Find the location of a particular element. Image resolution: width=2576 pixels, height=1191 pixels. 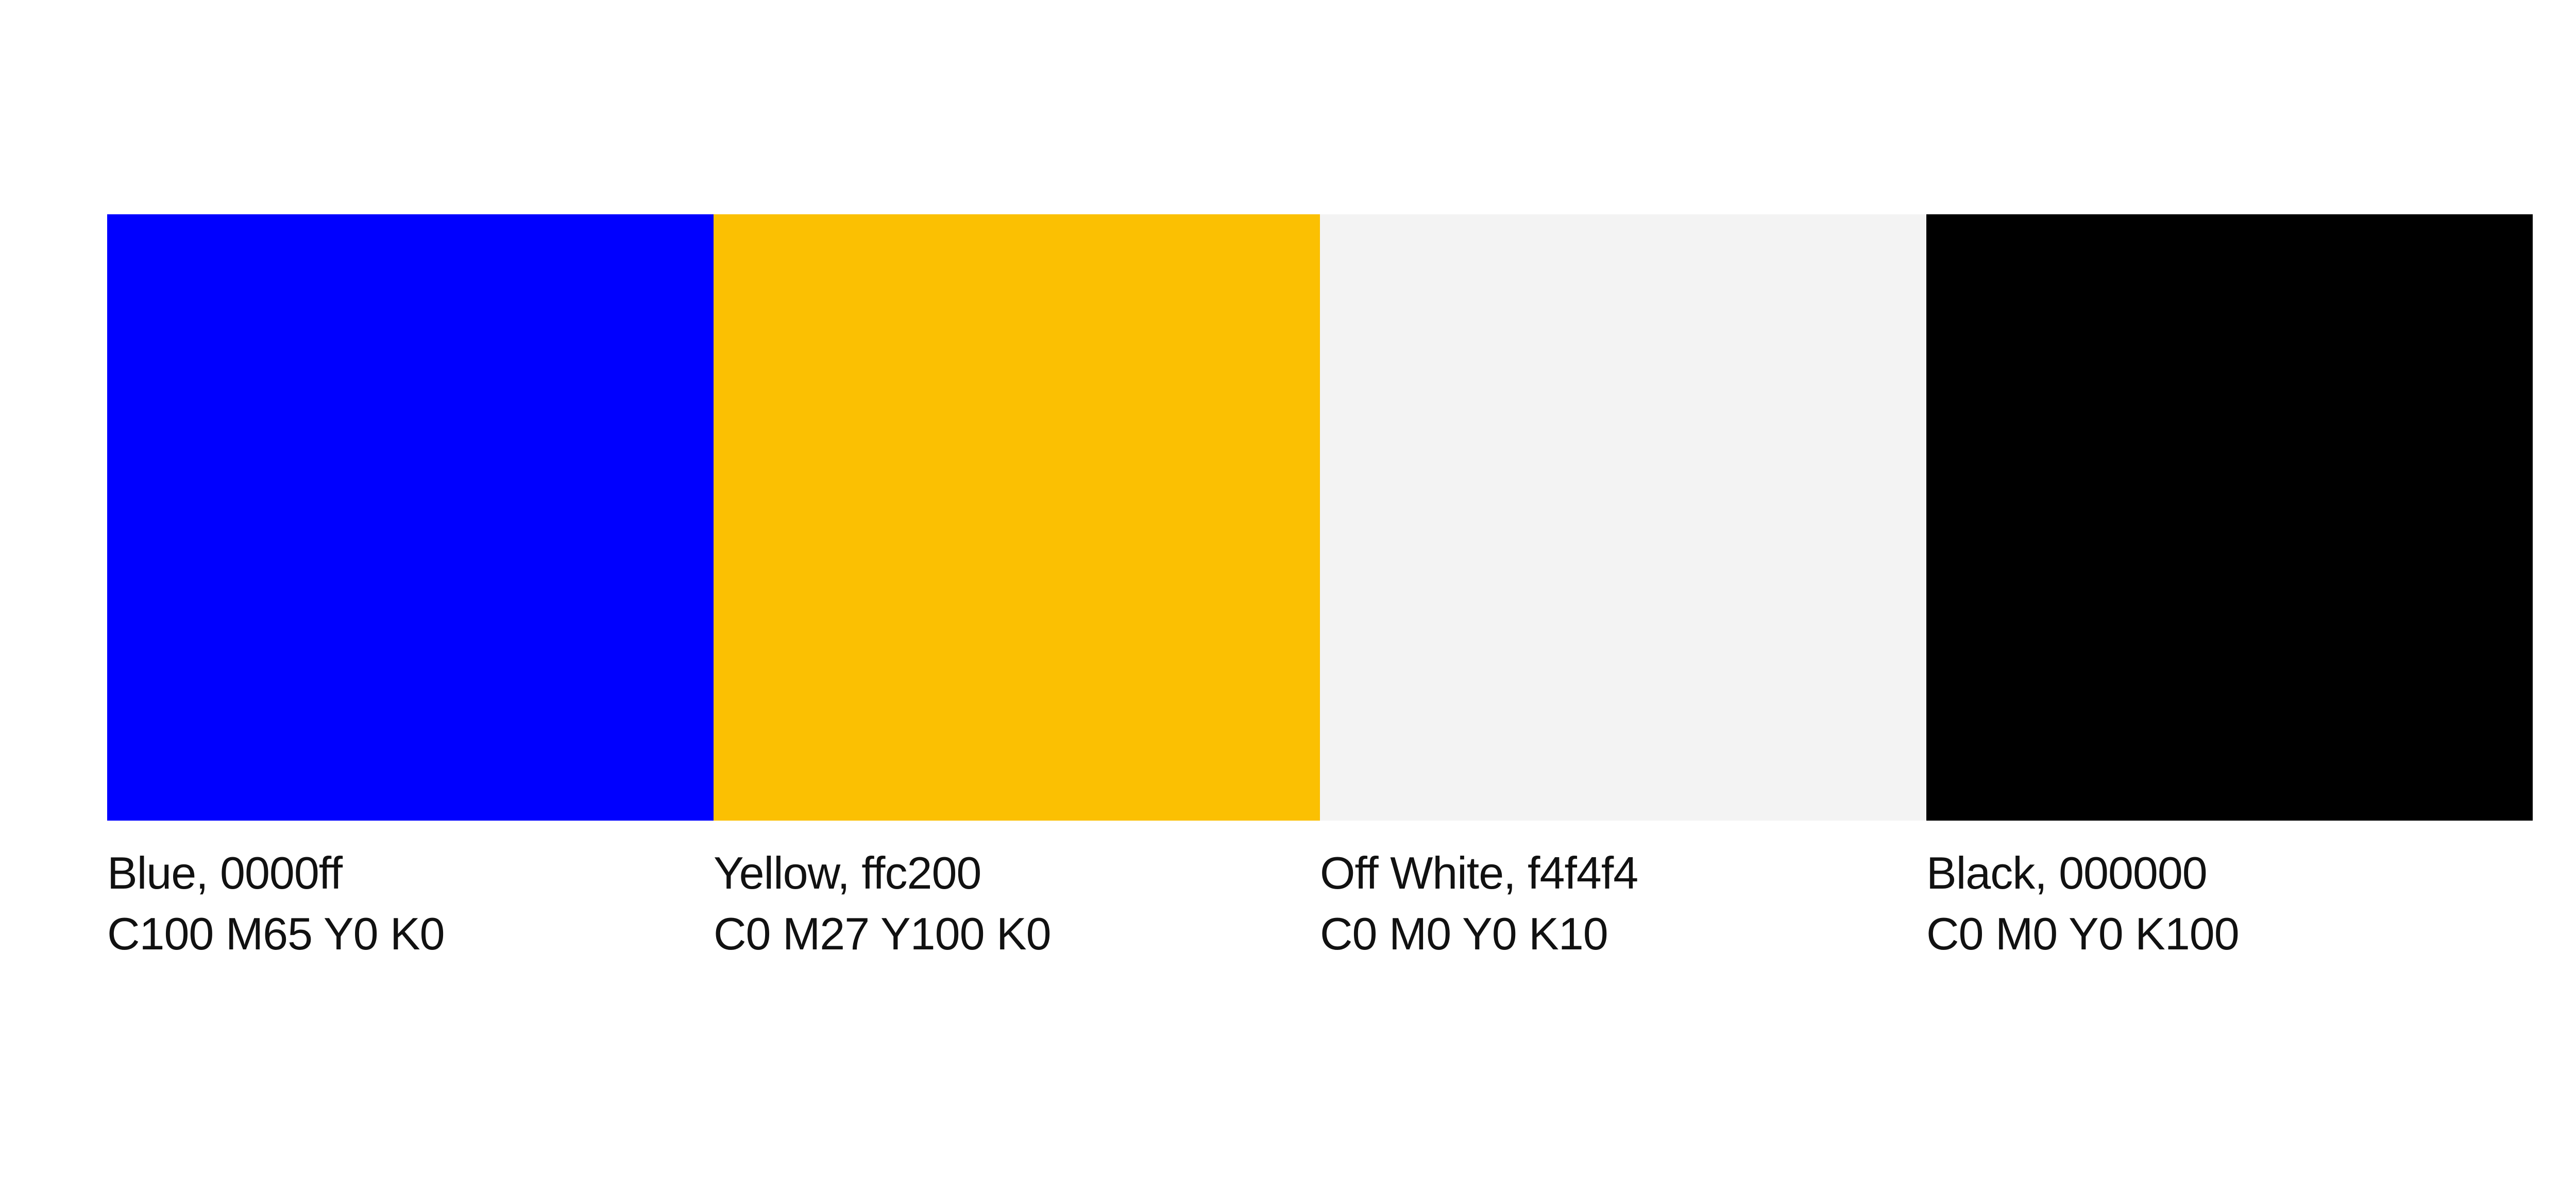

swatch-black: Black, 000000 C0 M0 Y0 K100 is located at coordinates (2229, 587).